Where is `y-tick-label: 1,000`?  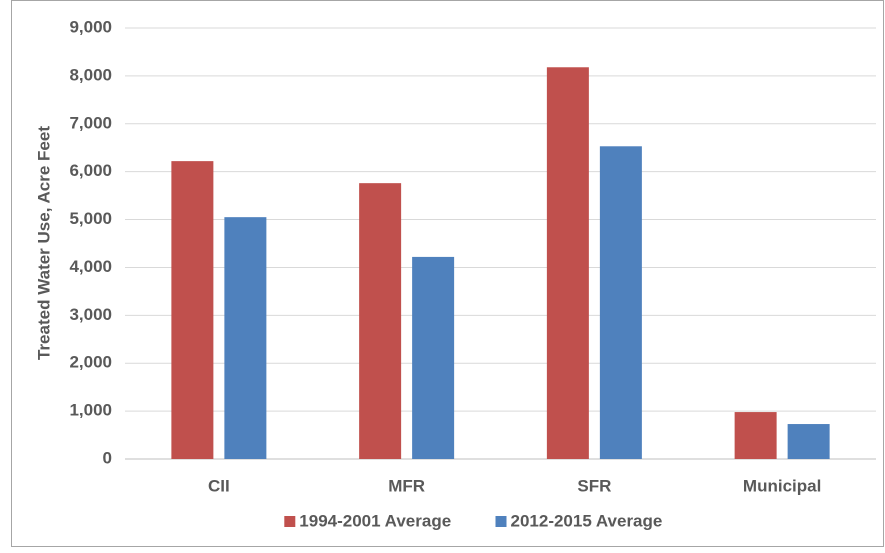 y-tick-label: 1,000 is located at coordinates (90, 410).